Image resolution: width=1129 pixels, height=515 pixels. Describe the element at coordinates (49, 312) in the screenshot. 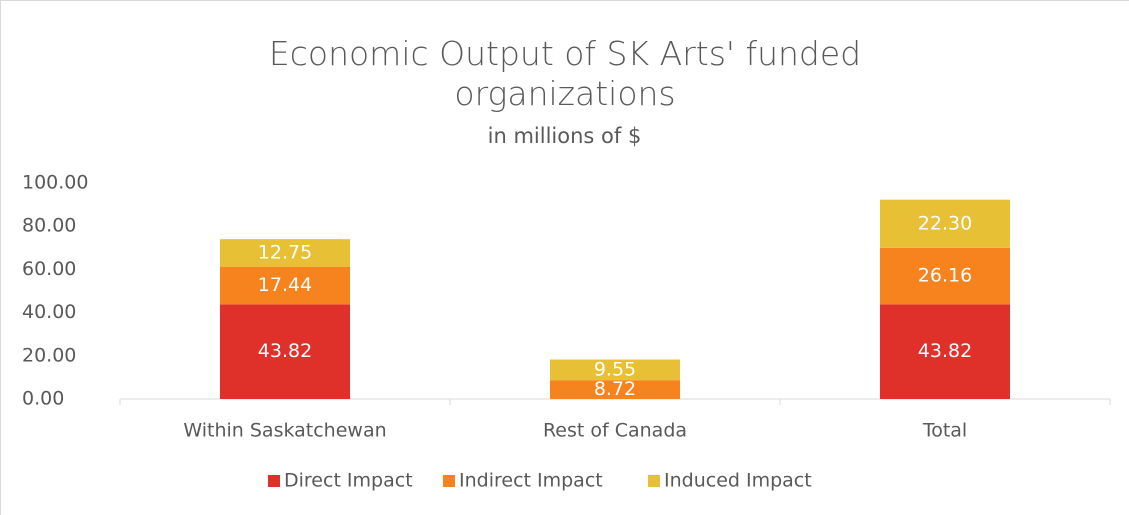

I see `y-tick-label: 40.00` at that location.